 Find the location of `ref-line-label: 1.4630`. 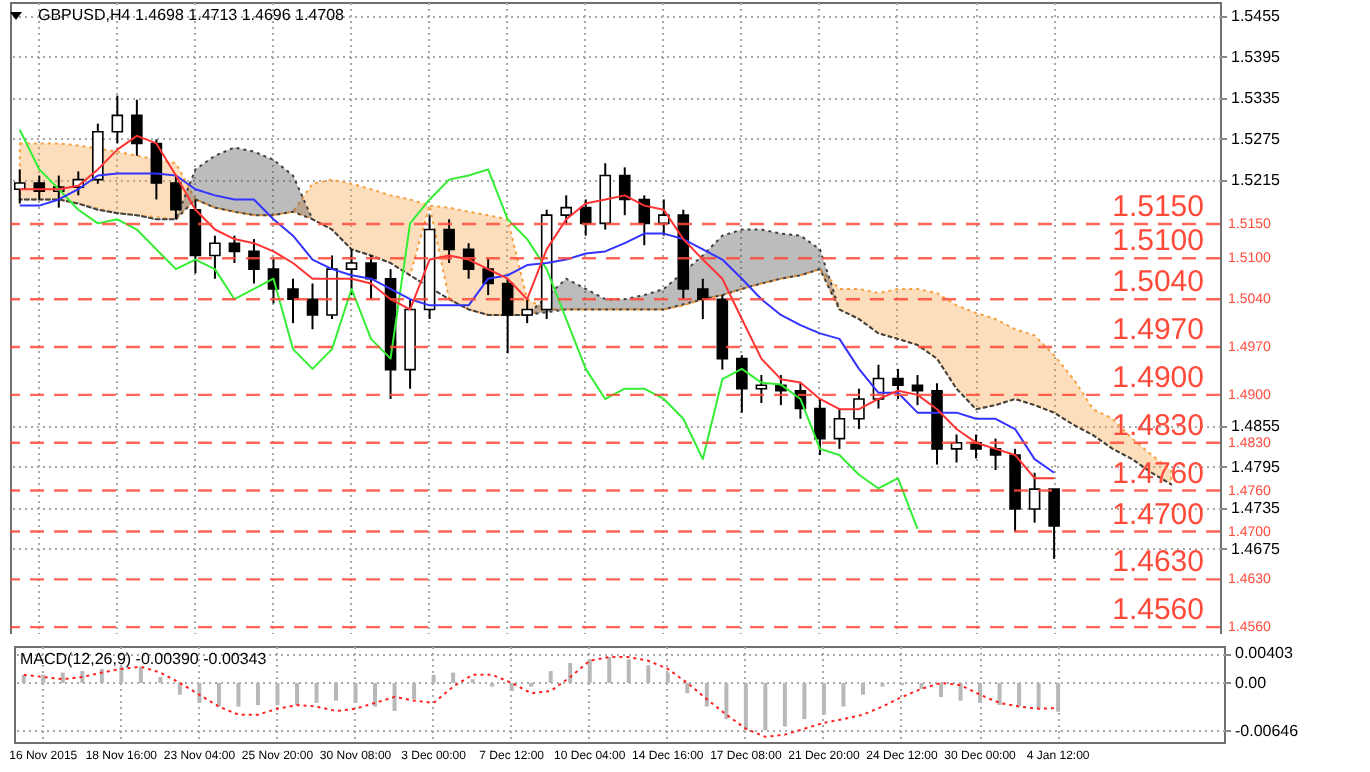

ref-line-label: 1.4630 is located at coordinates (1158, 562).